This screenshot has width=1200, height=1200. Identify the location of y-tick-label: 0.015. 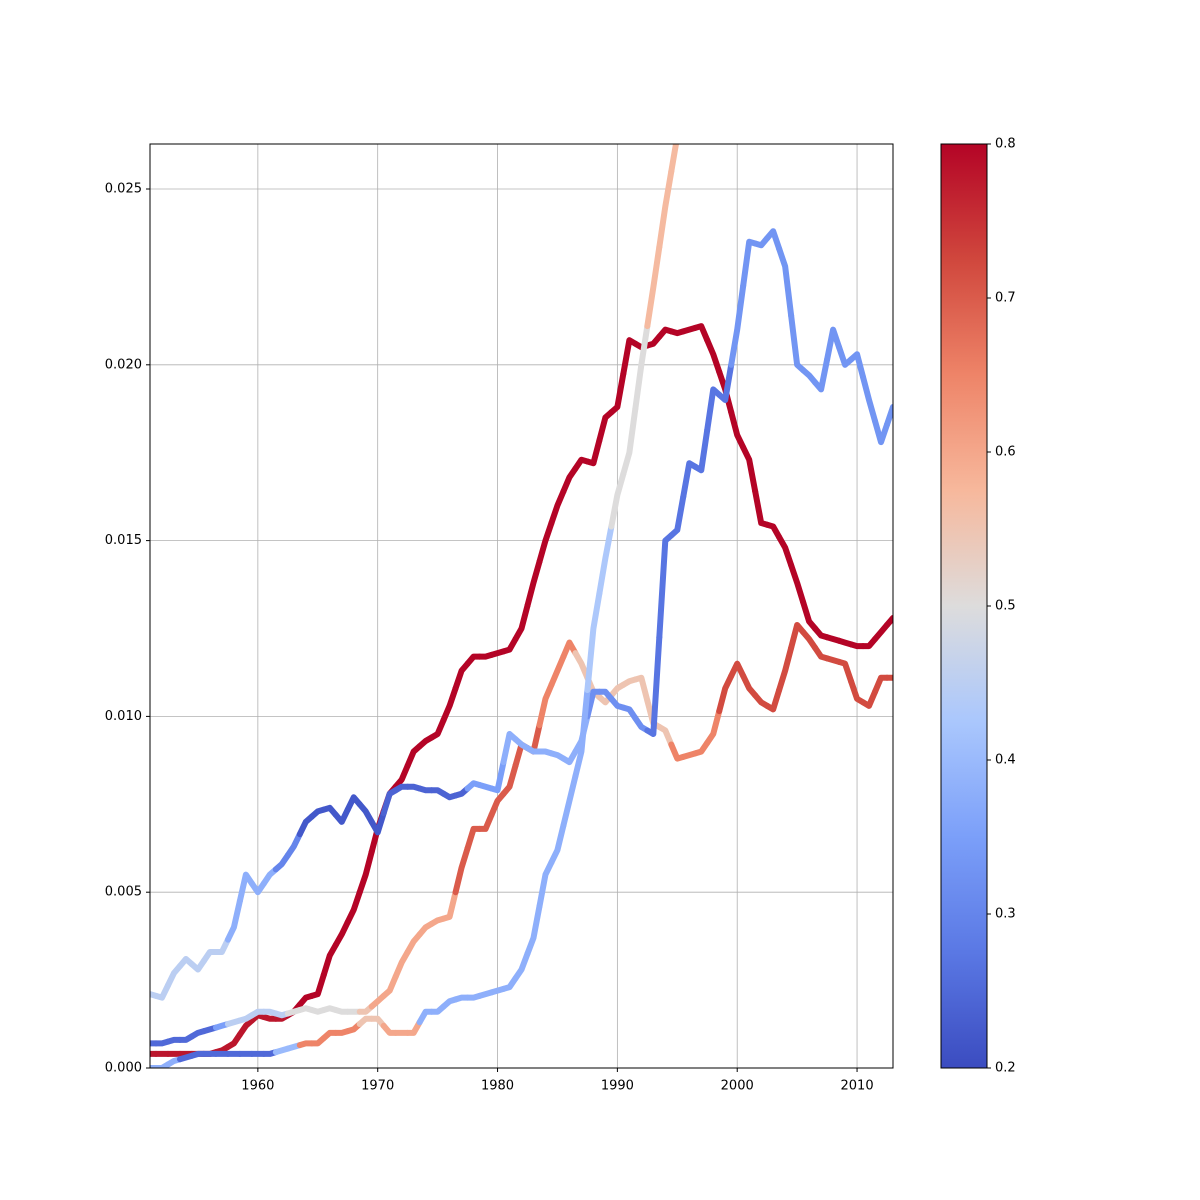
(123, 540).